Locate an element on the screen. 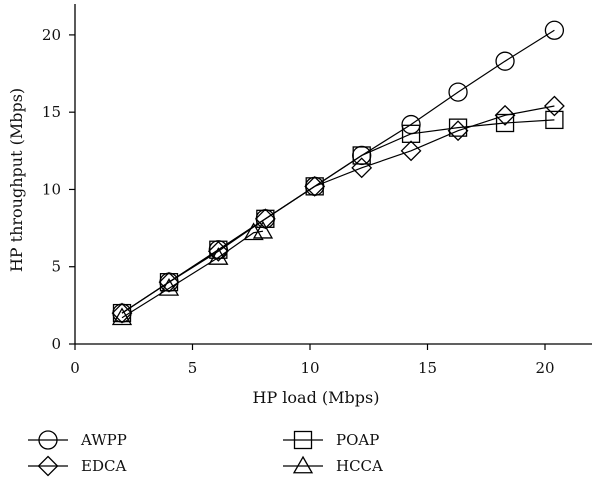 This screenshot has height=480, width=595. legend-label-hcca: HCCA is located at coordinates (359, 466).